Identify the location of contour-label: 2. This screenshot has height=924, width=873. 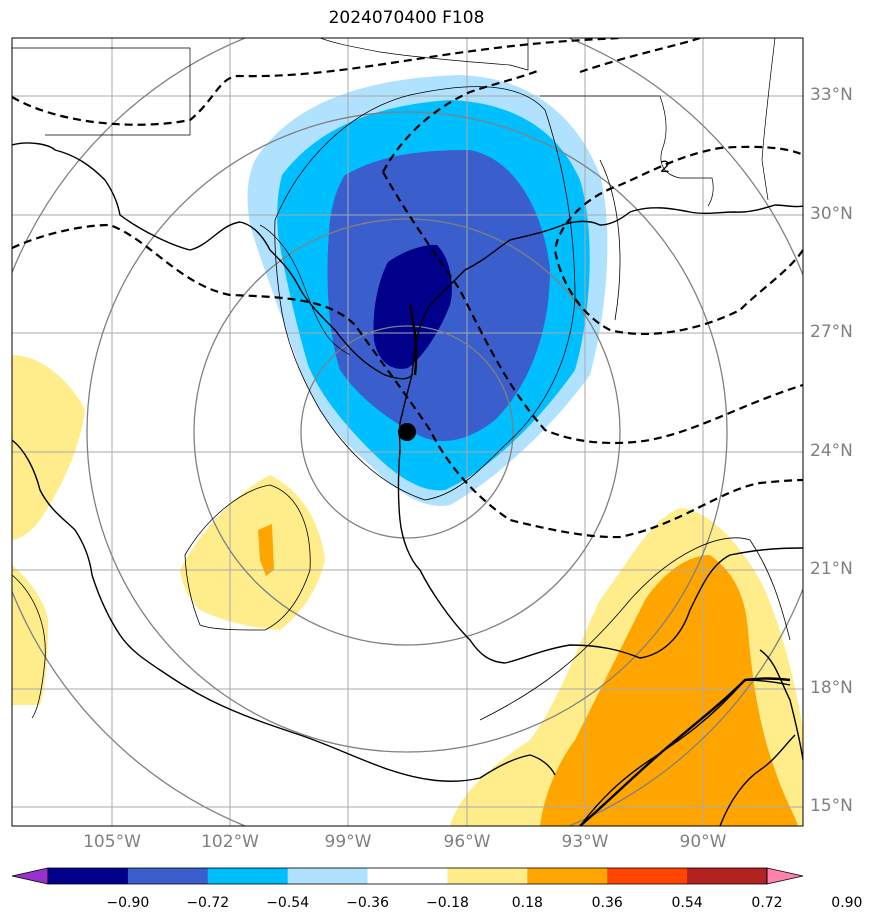
(665, 166).